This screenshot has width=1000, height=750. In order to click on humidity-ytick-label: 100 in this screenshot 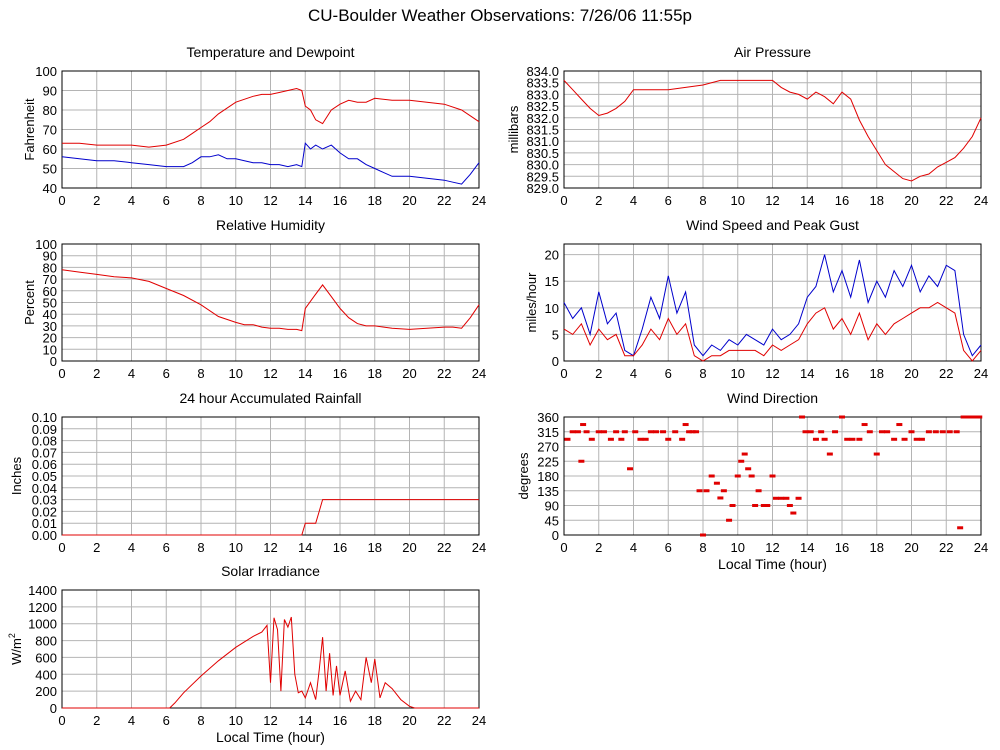, I will do `click(46, 244)`.